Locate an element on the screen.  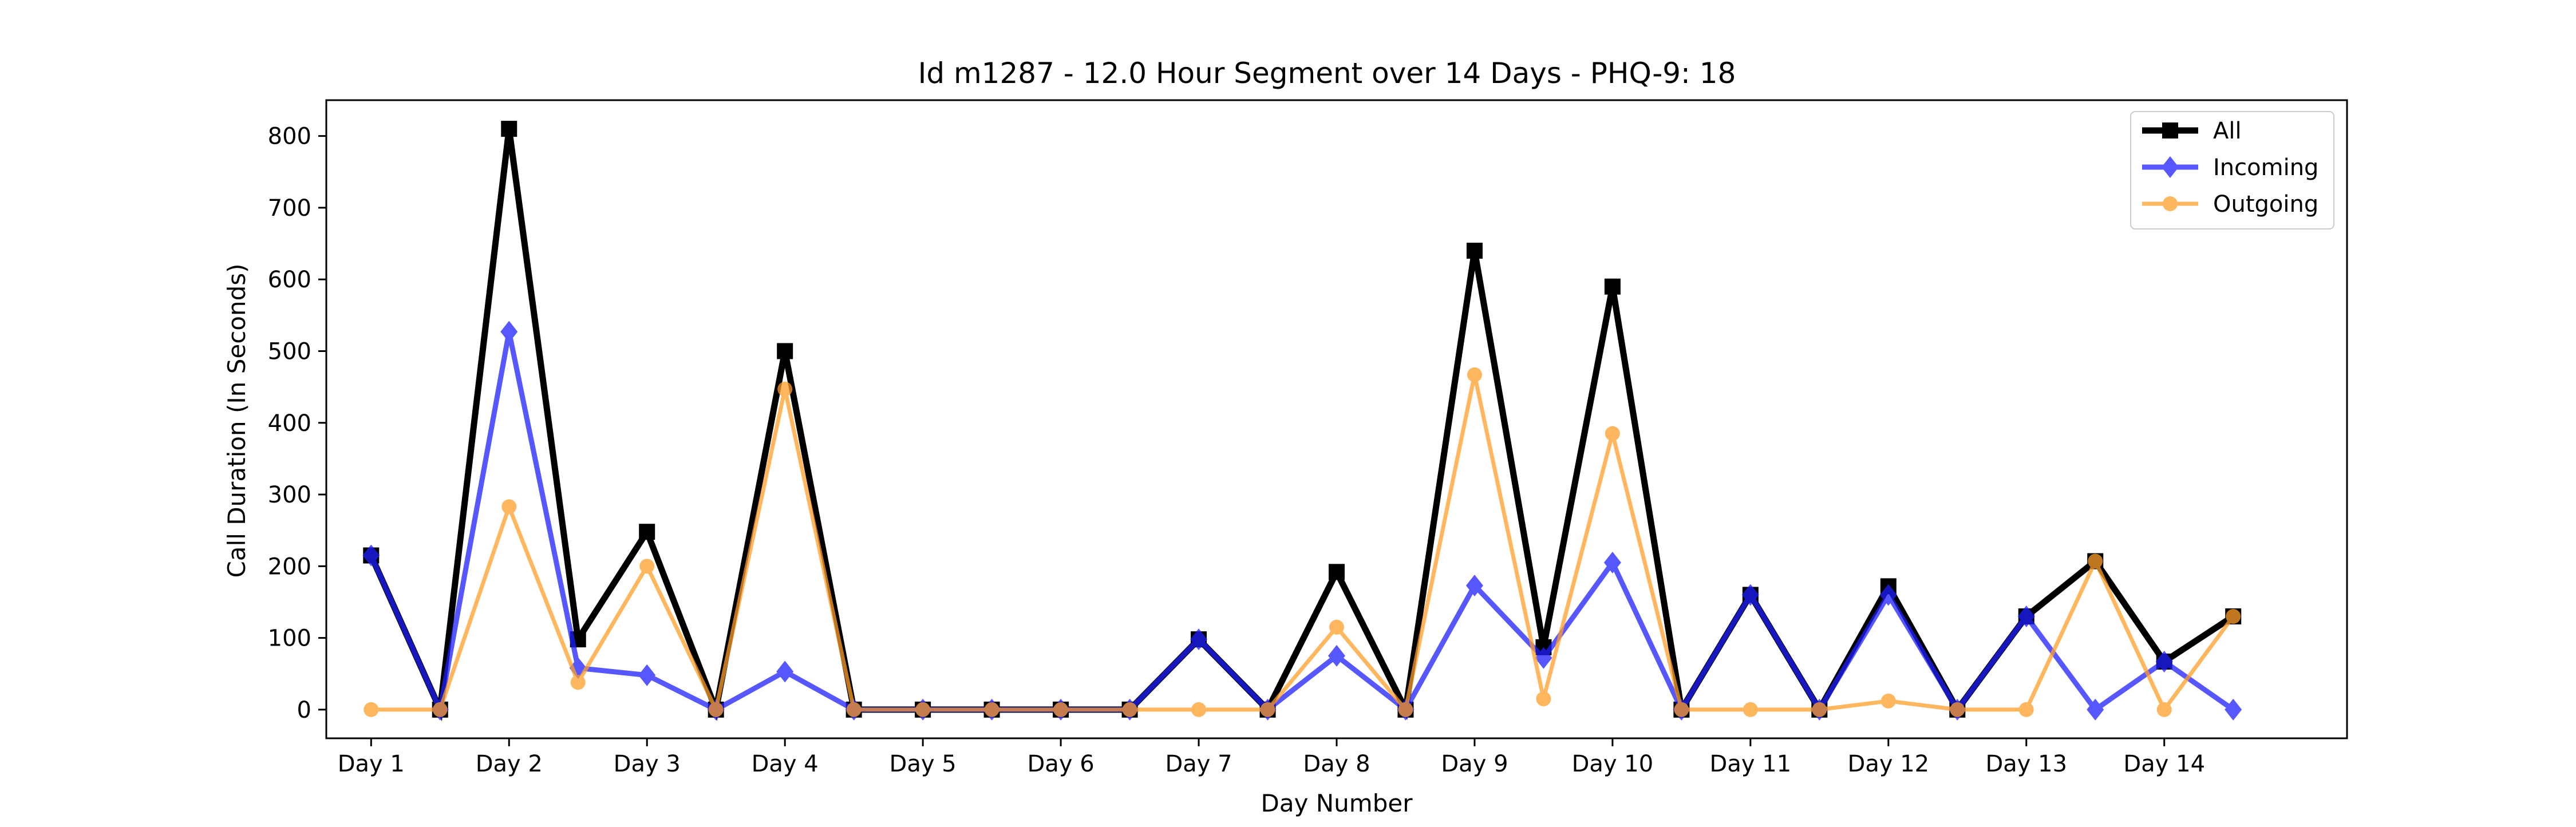
x-tick-label: Day 7 is located at coordinates (1198, 764).